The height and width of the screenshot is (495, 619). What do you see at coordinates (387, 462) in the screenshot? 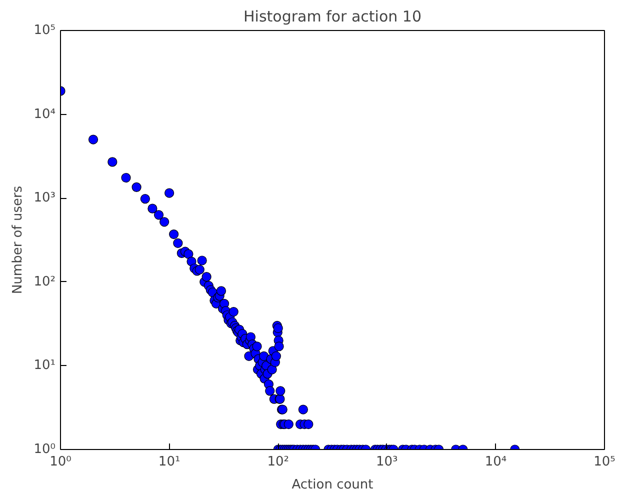
I see `x-tick-label: 10³` at bounding box center [387, 462].